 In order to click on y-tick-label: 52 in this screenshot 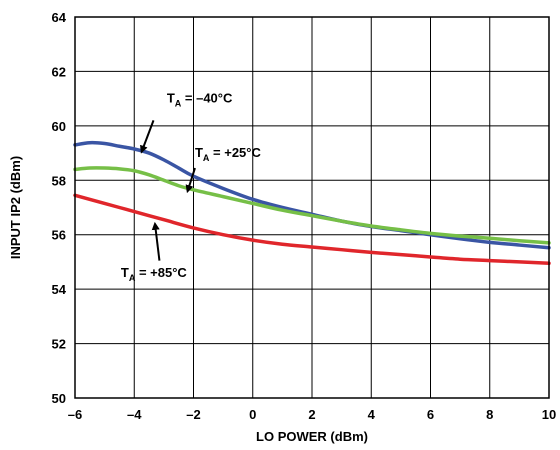, I will do `click(59, 344)`.